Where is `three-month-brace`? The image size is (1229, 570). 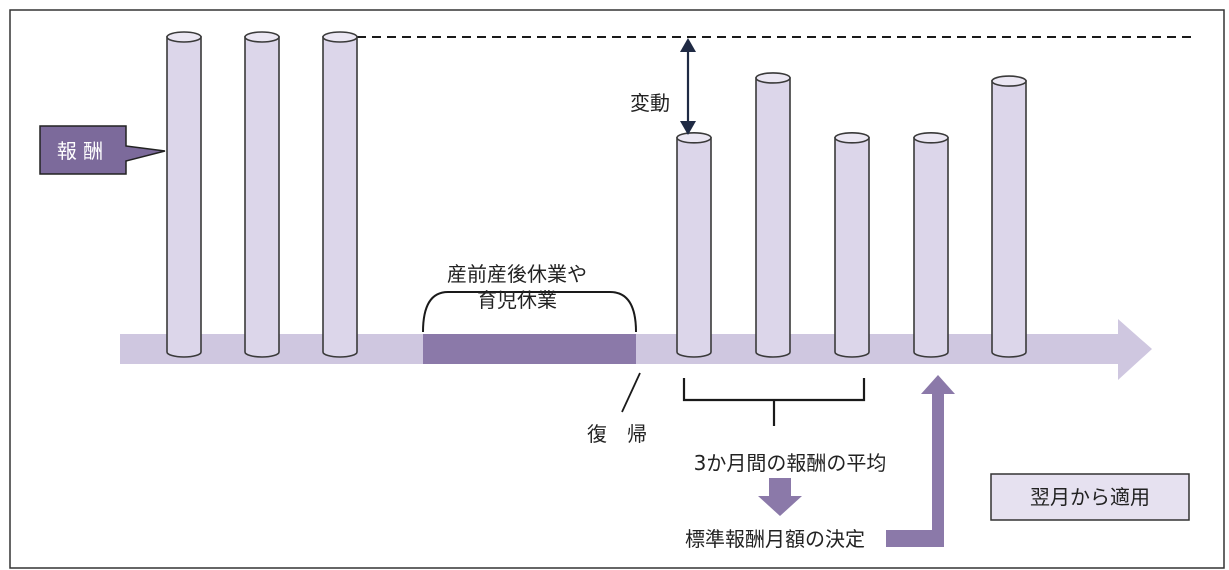 three-month-brace is located at coordinates (774, 402).